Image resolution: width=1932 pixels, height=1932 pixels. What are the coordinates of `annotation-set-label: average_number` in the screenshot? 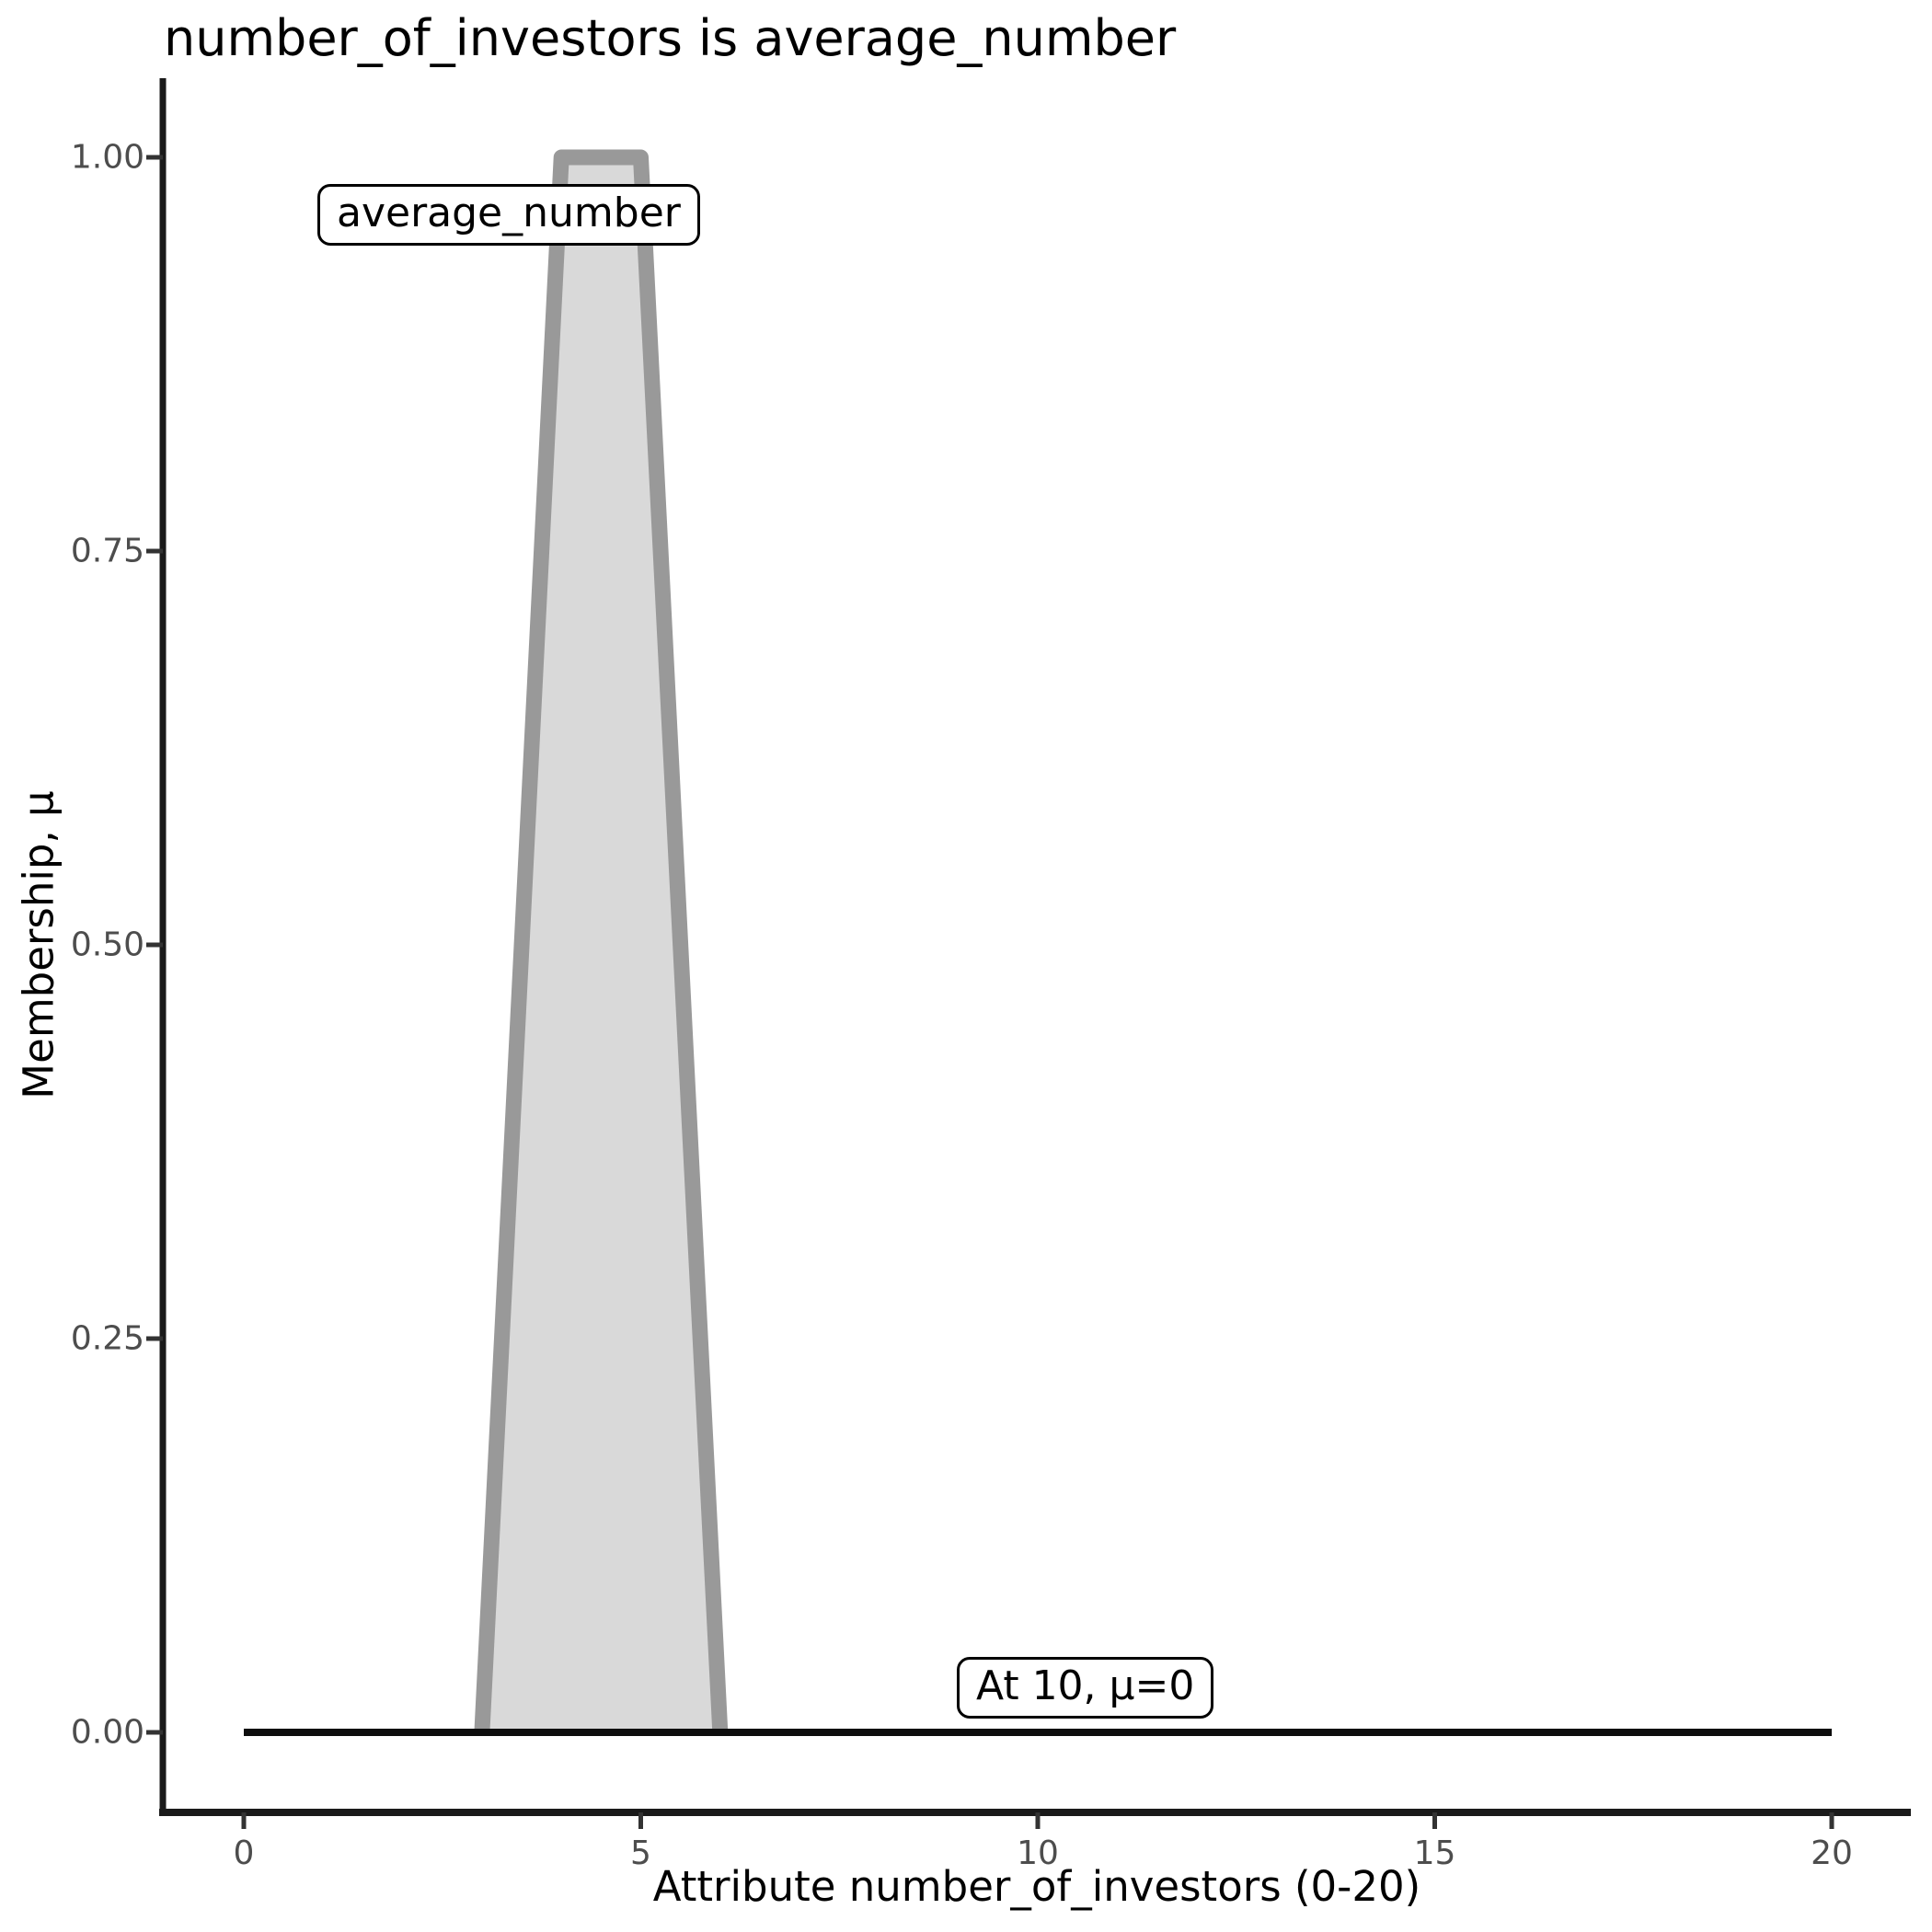 It's located at (508, 215).